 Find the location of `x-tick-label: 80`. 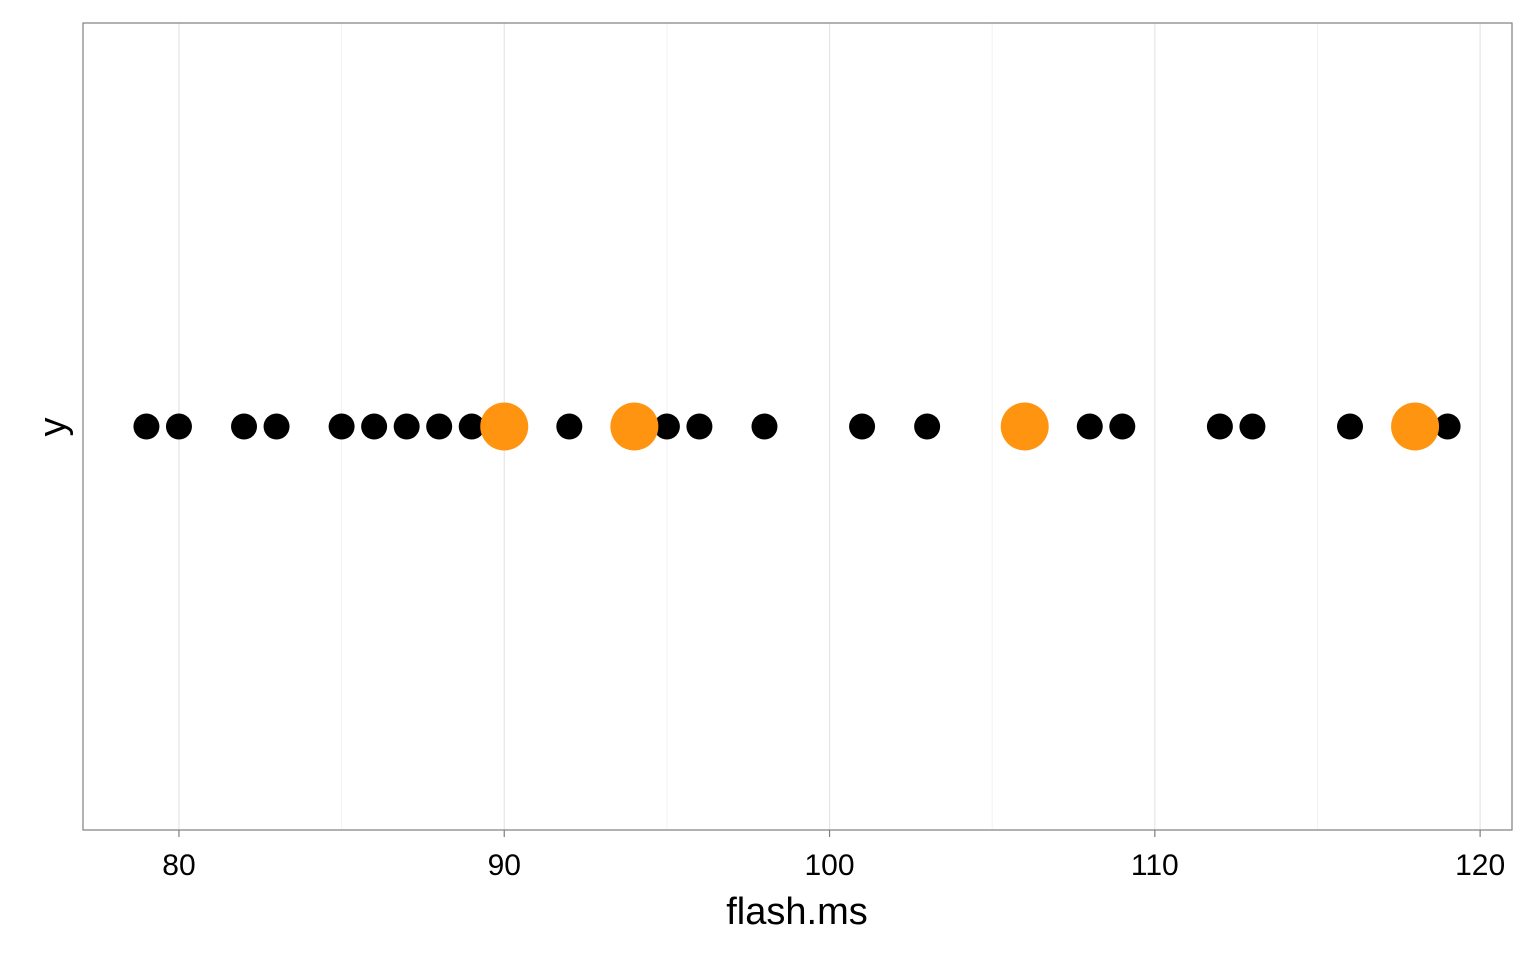

x-tick-label: 80 is located at coordinates (178, 865).